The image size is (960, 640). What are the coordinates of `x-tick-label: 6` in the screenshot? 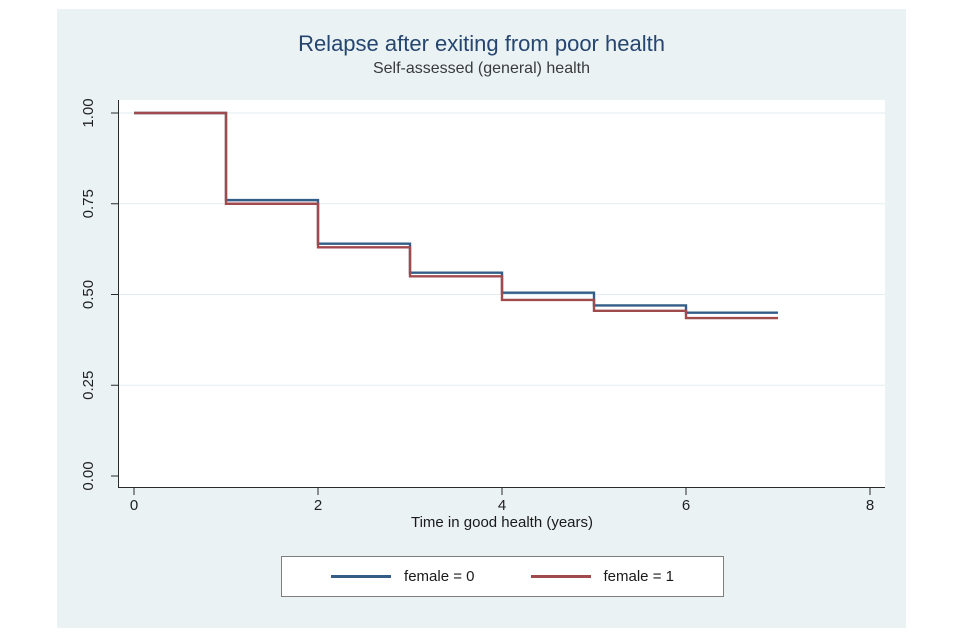 It's located at (686, 505).